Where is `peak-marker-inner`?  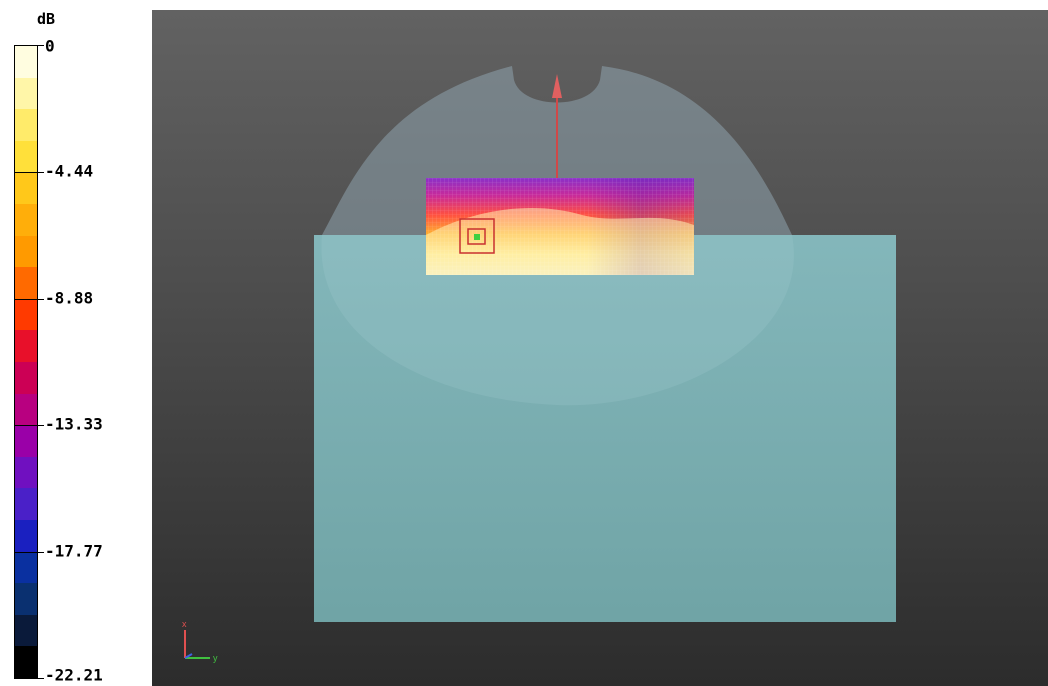 peak-marker-inner is located at coordinates (476, 236).